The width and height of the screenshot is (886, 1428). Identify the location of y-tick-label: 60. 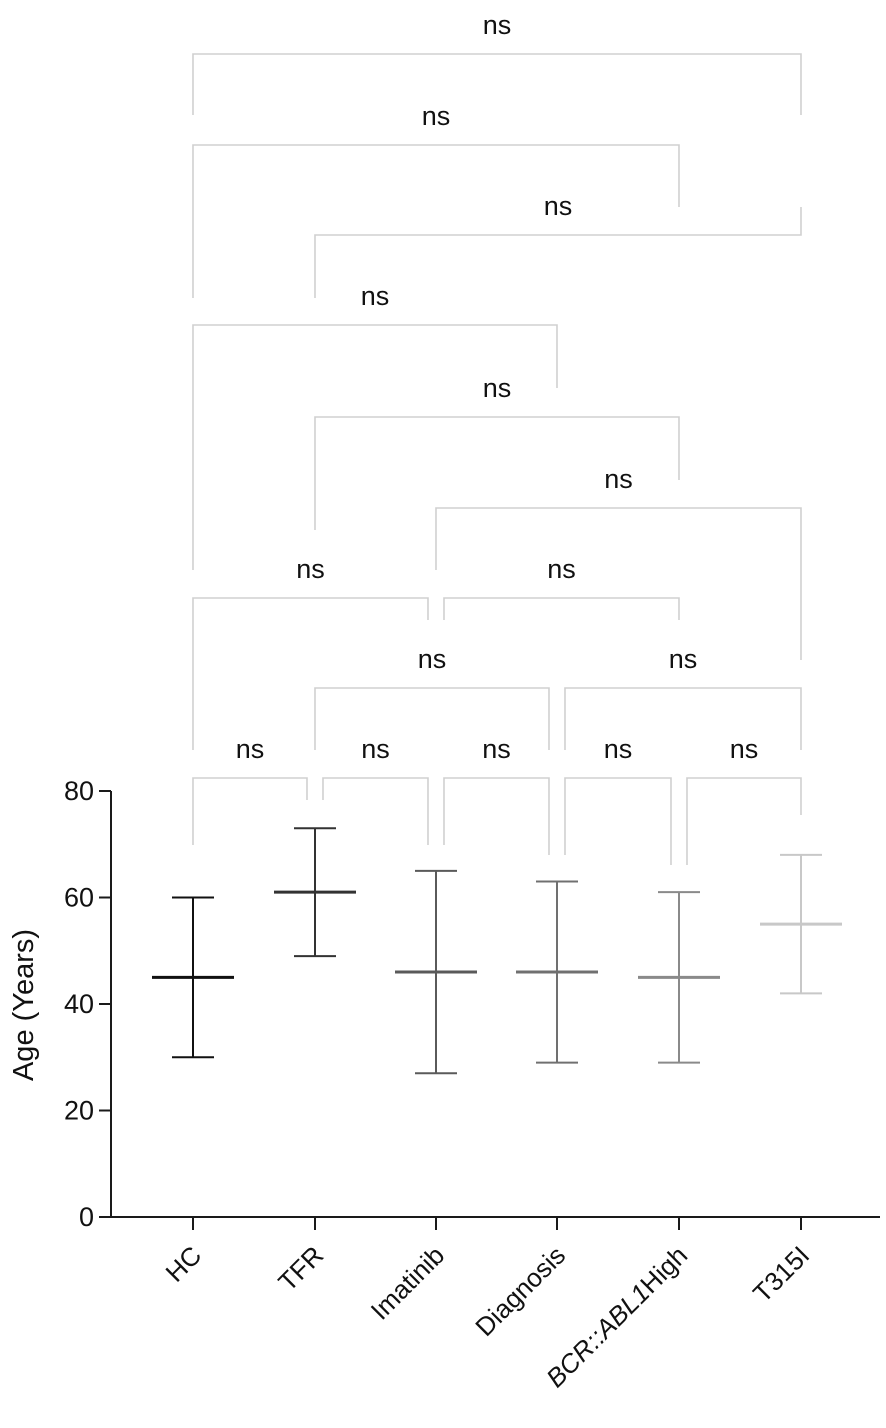
(79, 898).